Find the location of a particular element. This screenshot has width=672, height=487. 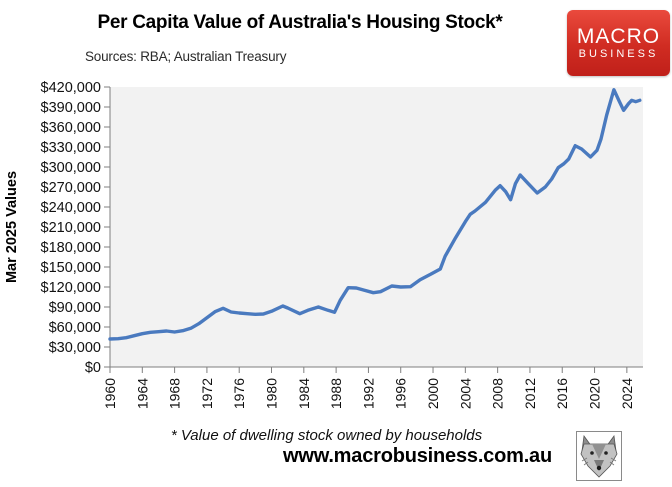

x-tick-label: 2004 is located at coordinates (465, 393).